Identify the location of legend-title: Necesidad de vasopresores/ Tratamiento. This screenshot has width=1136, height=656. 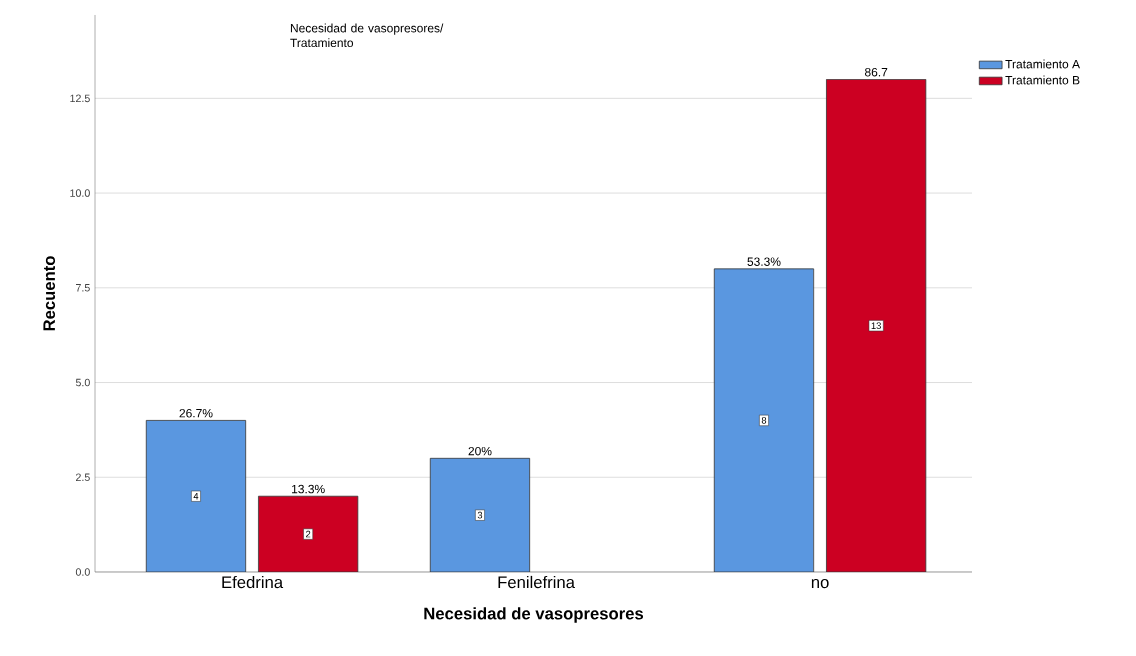
(367, 35).